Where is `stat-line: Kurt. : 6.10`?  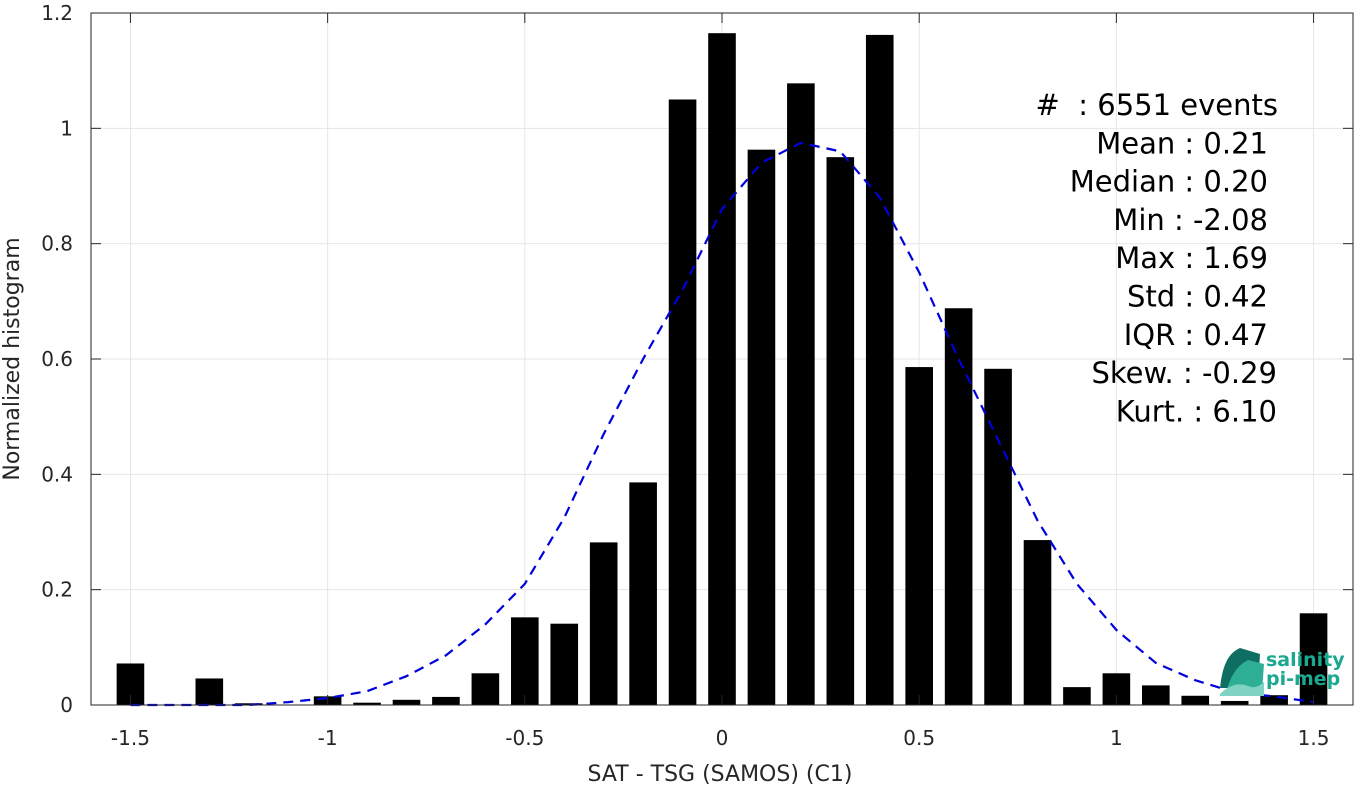 stat-line: Kurt. : 6.10 is located at coordinates (1196, 411).